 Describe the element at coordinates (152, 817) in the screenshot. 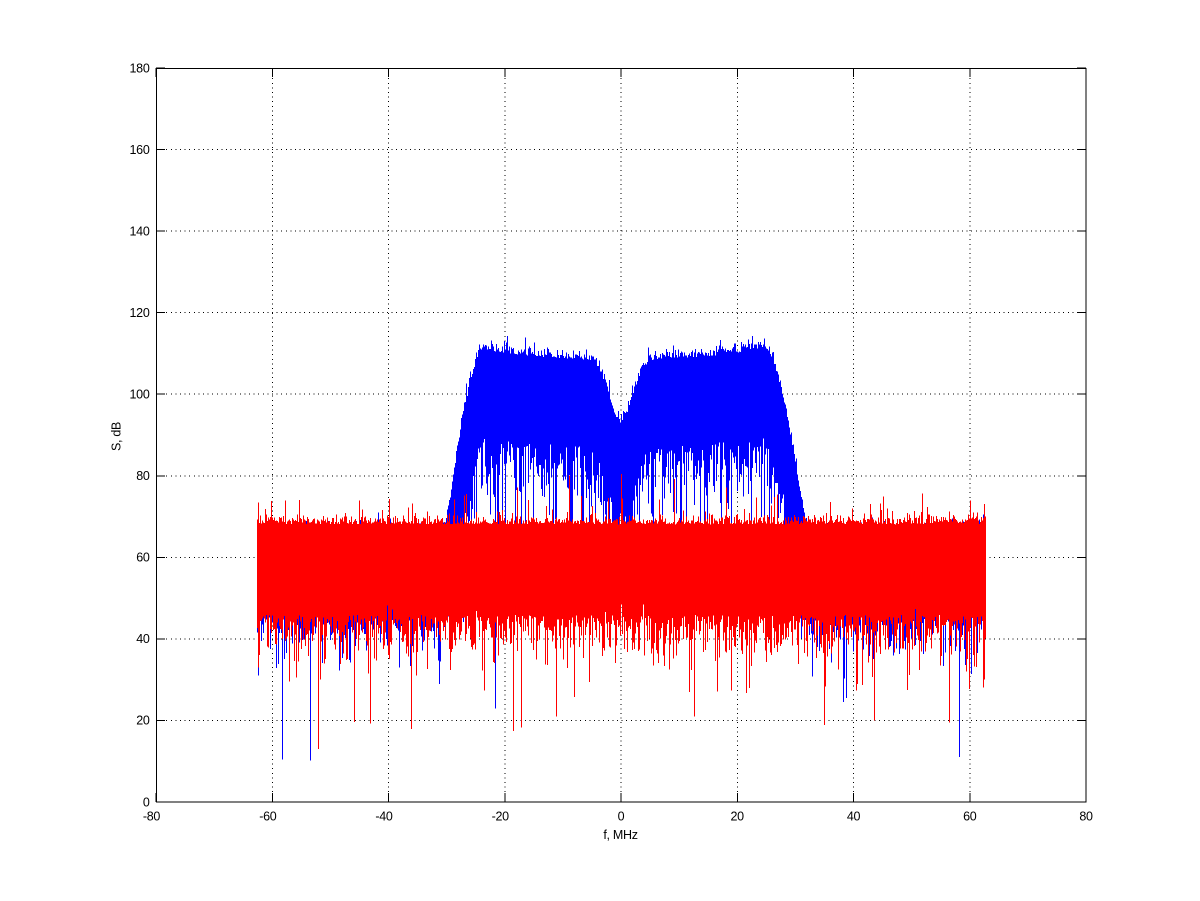

I see `svg-text: -80` at that location.